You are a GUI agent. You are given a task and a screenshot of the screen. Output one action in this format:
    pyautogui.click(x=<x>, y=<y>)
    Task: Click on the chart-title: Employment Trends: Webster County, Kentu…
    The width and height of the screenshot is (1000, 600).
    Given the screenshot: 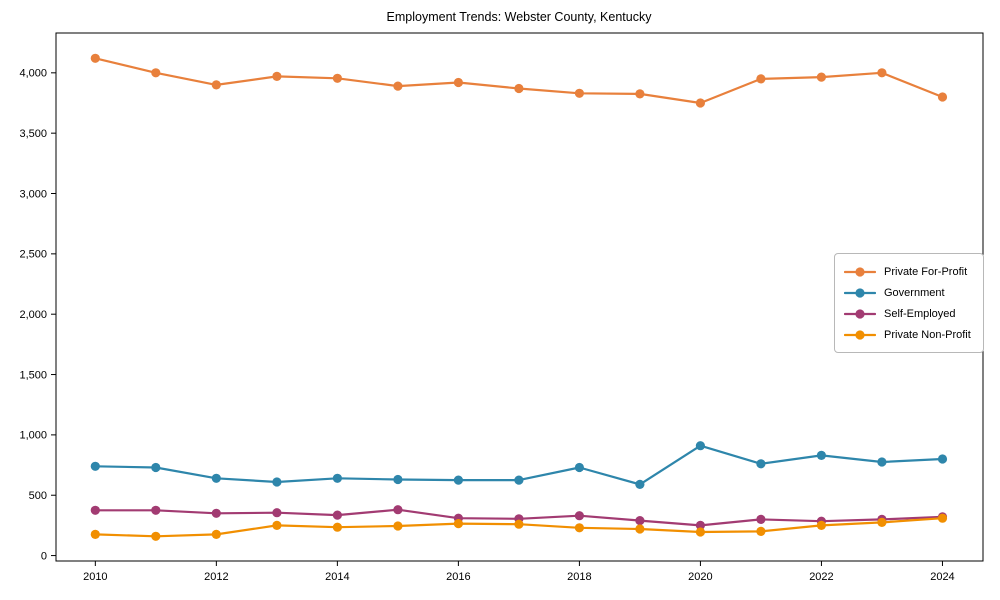 What is the action you would take?
    pyautogui.click(x=520, y=17)
    